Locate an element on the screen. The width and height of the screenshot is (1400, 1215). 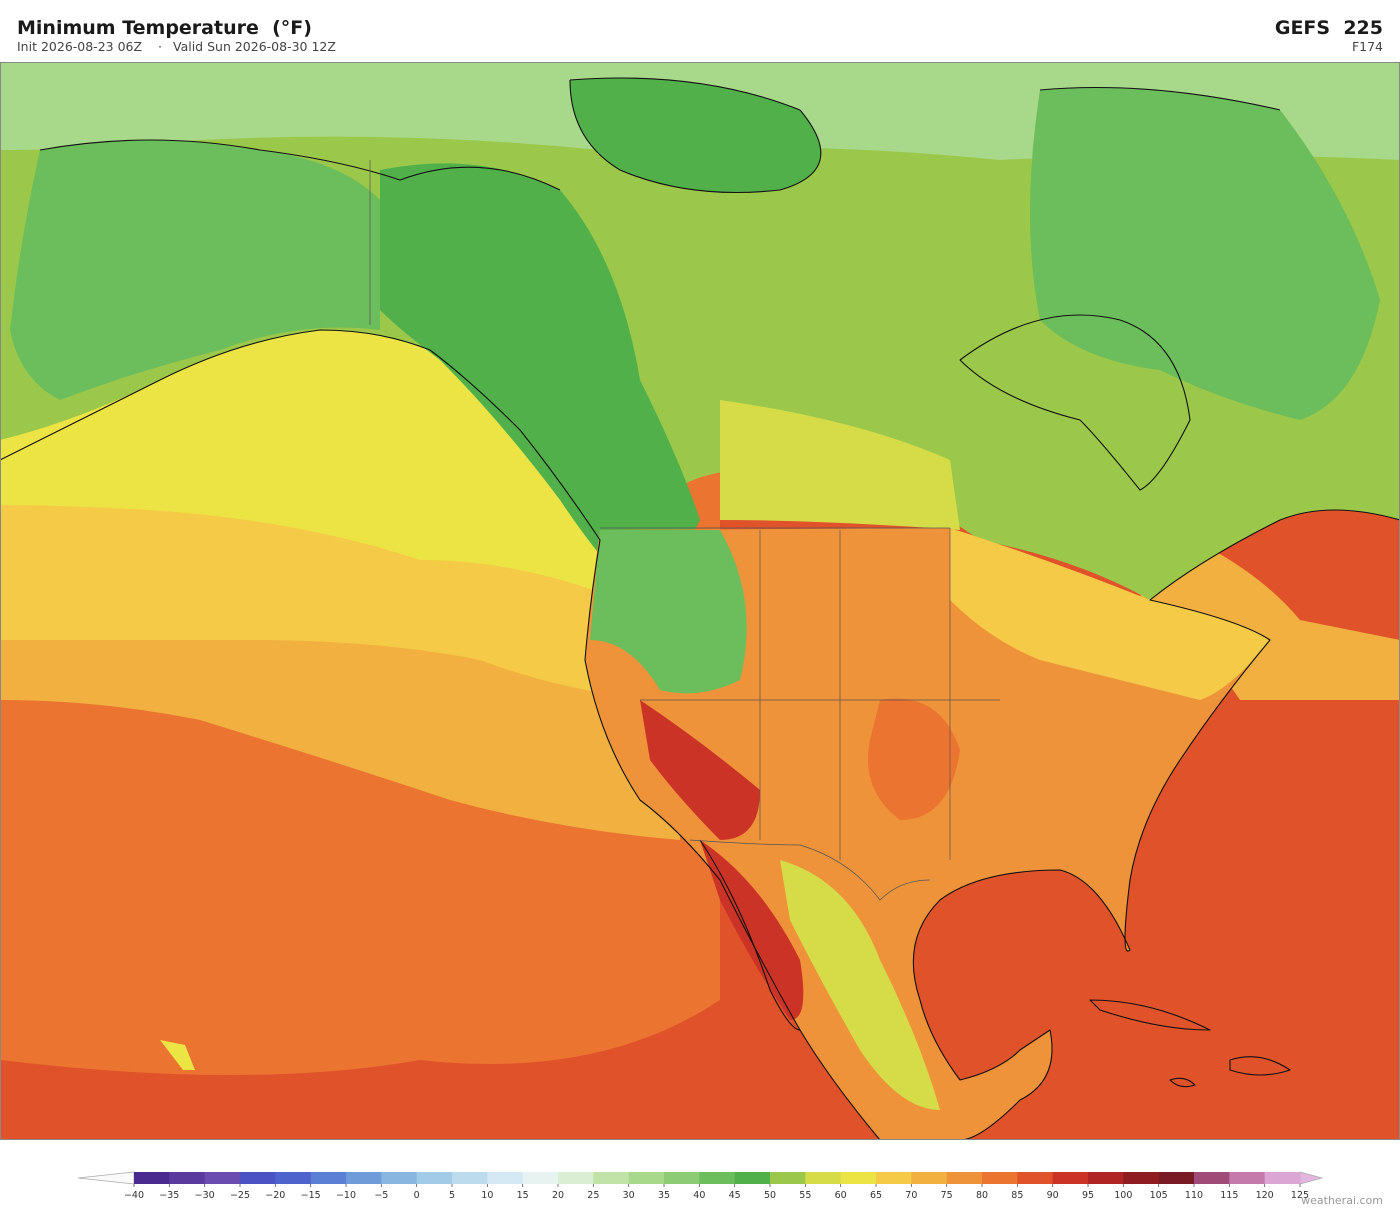
northeast is located at coordinates (1110, 614).